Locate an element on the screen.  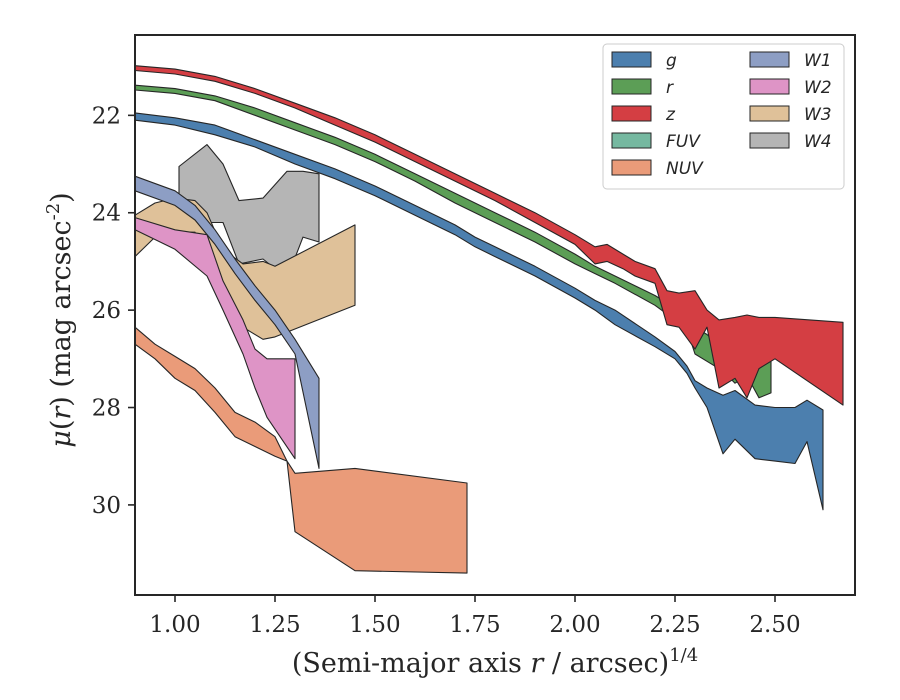
legend-swatch-w3 is located at coordinates (769, 113).